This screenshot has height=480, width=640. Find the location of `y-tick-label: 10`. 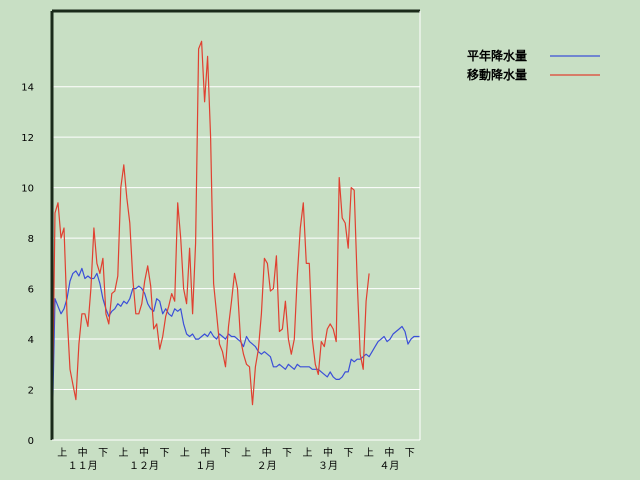

y-tick-label: 10 is located at coordinates (27, 189).